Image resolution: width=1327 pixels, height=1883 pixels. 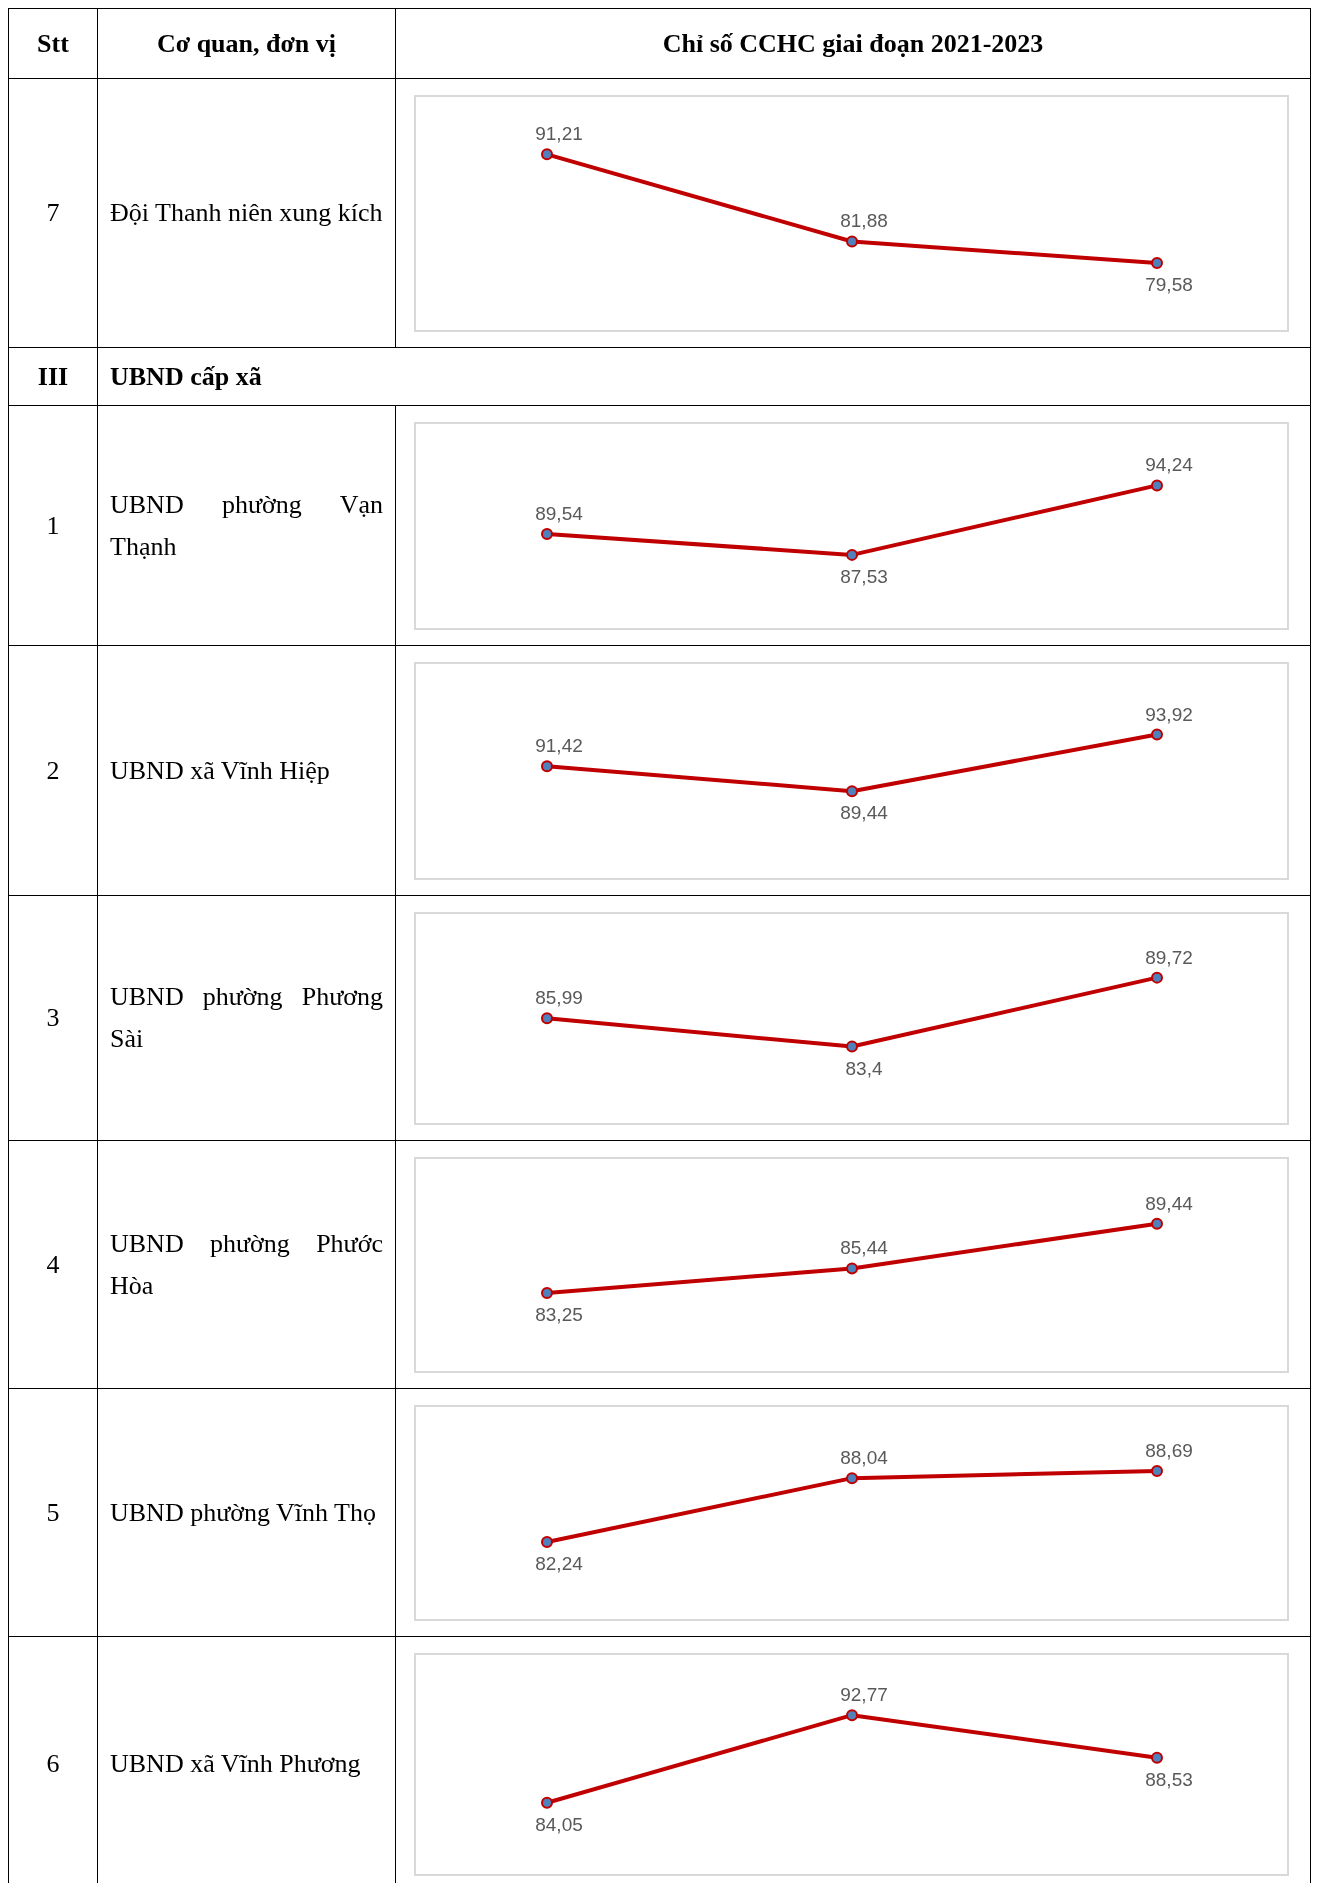 What do you see at coordinates (559, 1314) in the screenshot?
I see `data-label: 83,25` at bounding box center [559, 1314].